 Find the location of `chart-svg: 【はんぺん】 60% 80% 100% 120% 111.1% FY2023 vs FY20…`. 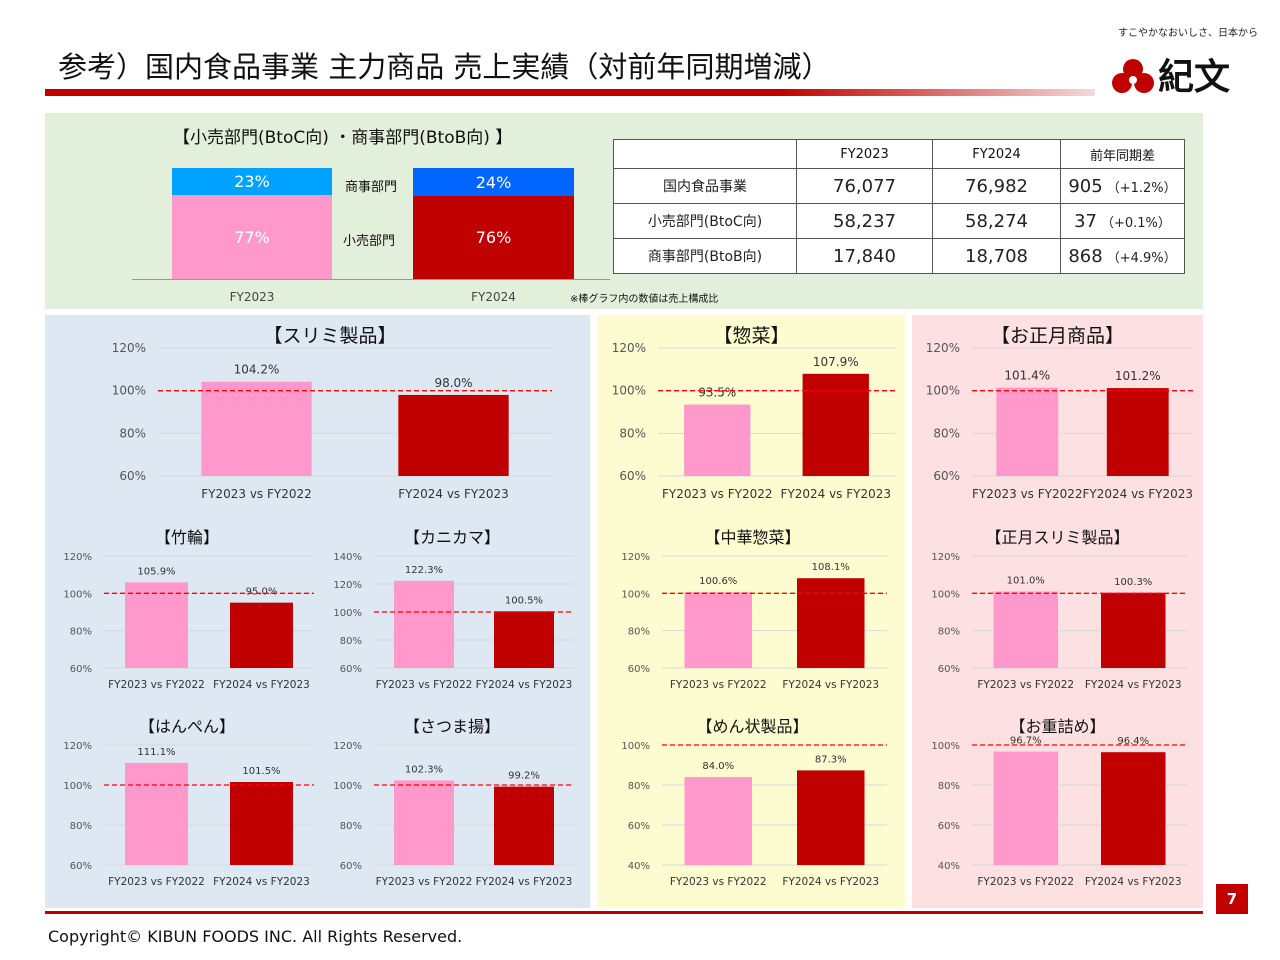

chart-svg: 【はんぺん】 60% 80% 100% 120% 111.1% FY2023 vs FY20… is located at coordinates (188, 802).